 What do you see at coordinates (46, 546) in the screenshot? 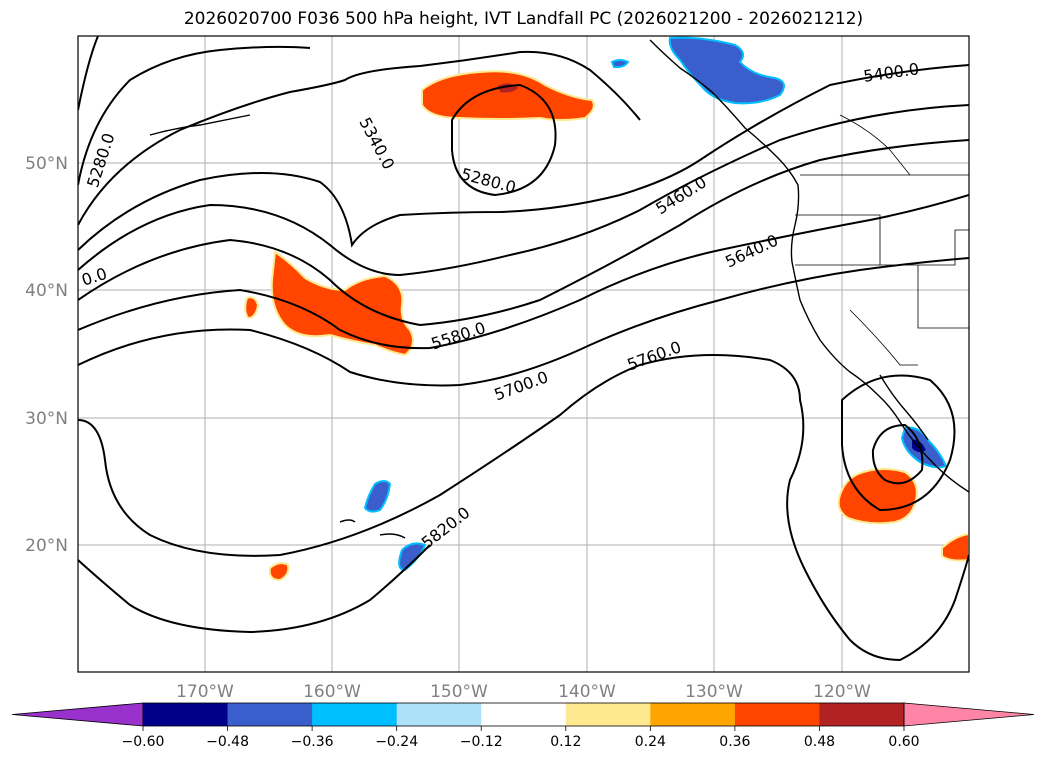
I see `lat-label: 20°N` at bounding box center [46, 546].